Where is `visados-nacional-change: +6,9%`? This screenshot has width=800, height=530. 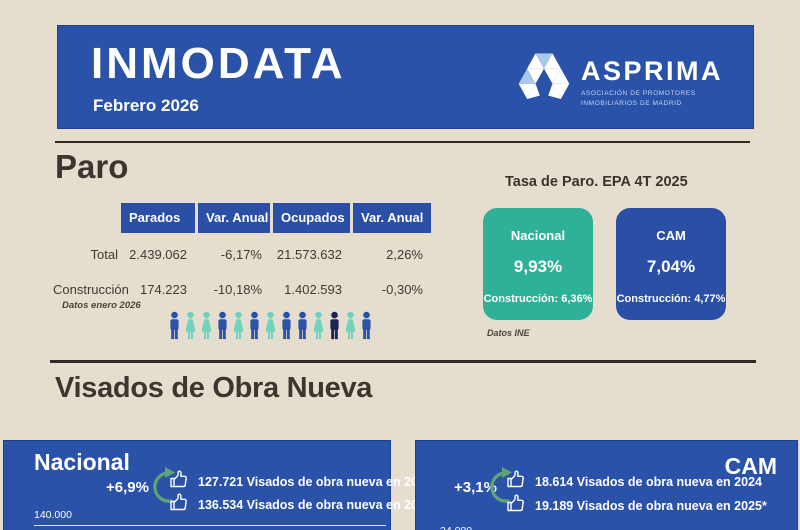
visados-nacional-change: +6,9% is located at coordinates (127, 487).